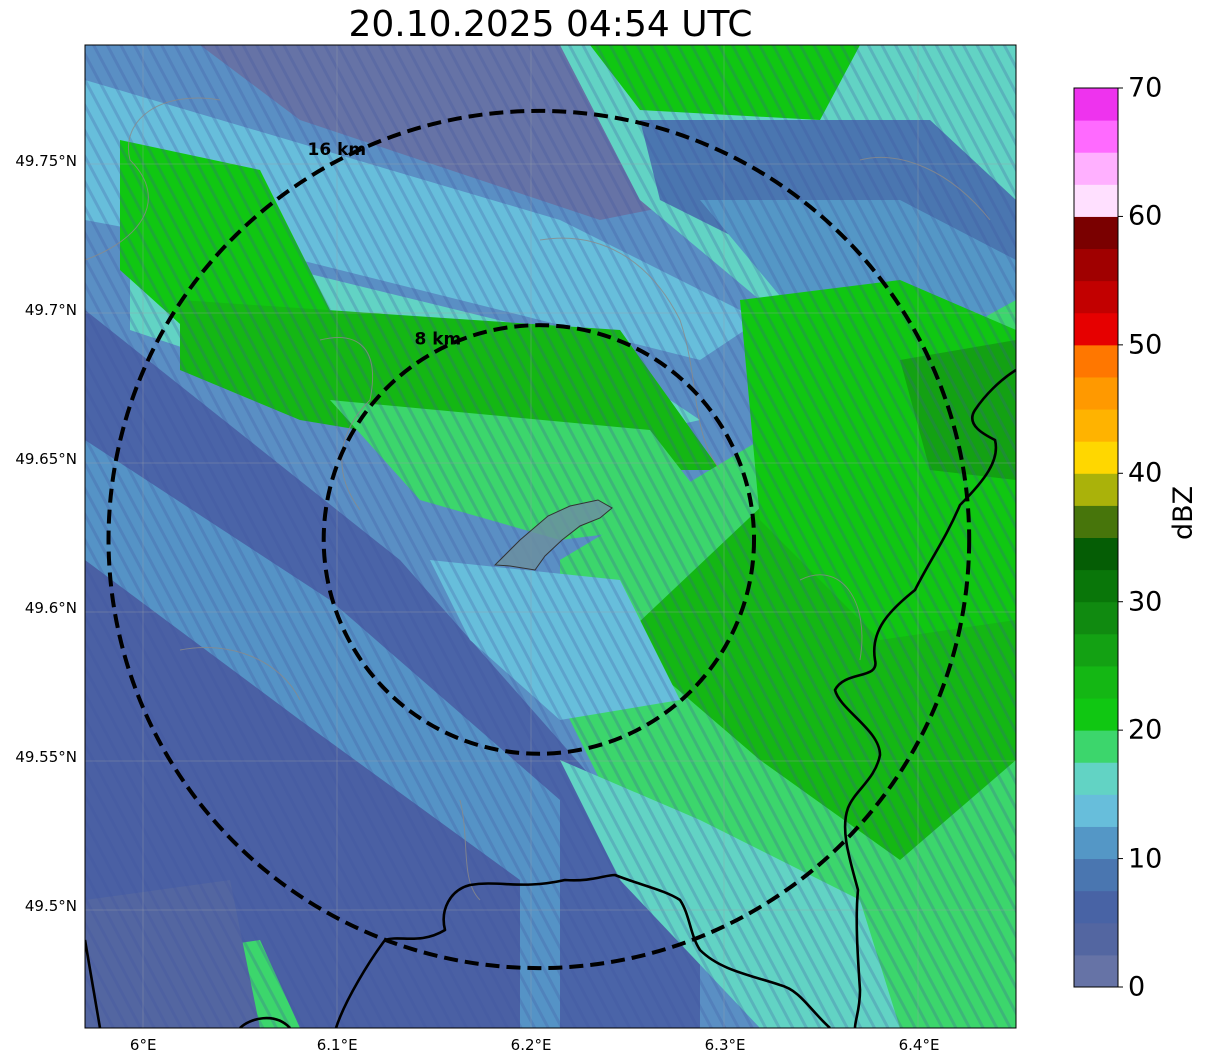 This screenshot has height=1064, width=1207. I want to click on longitude-tick-label: 6.3°E, so click(725, 1045).